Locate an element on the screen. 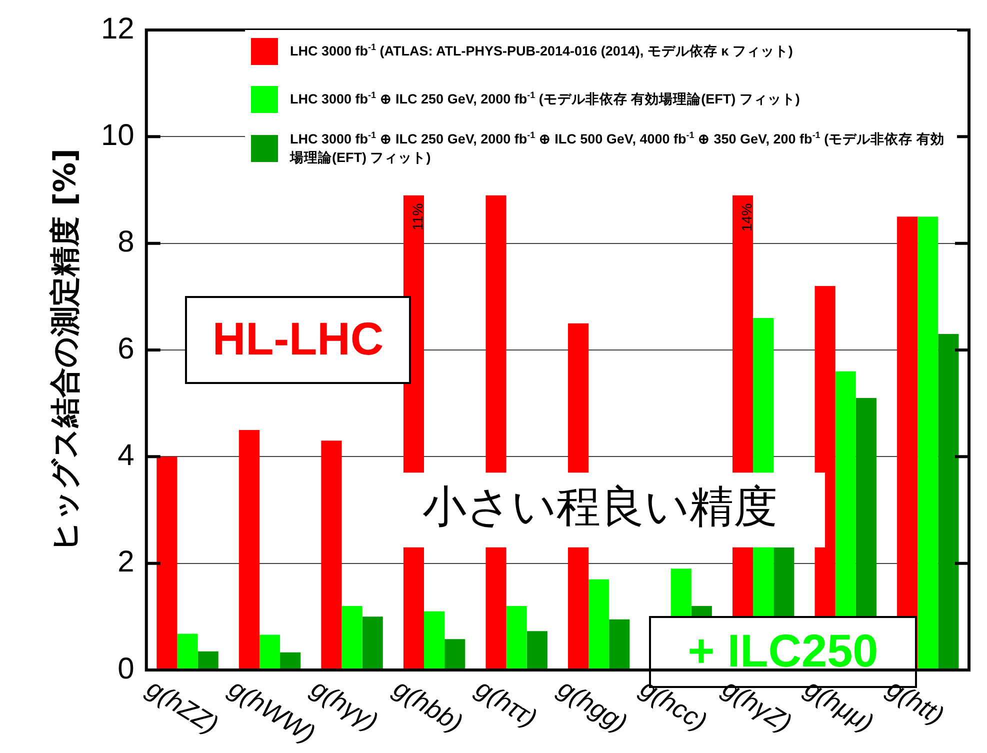 The image size is (987, 753). y-axis-title: ヒッグス結合の測定精度 [%] is located at coordinates (65, 350).